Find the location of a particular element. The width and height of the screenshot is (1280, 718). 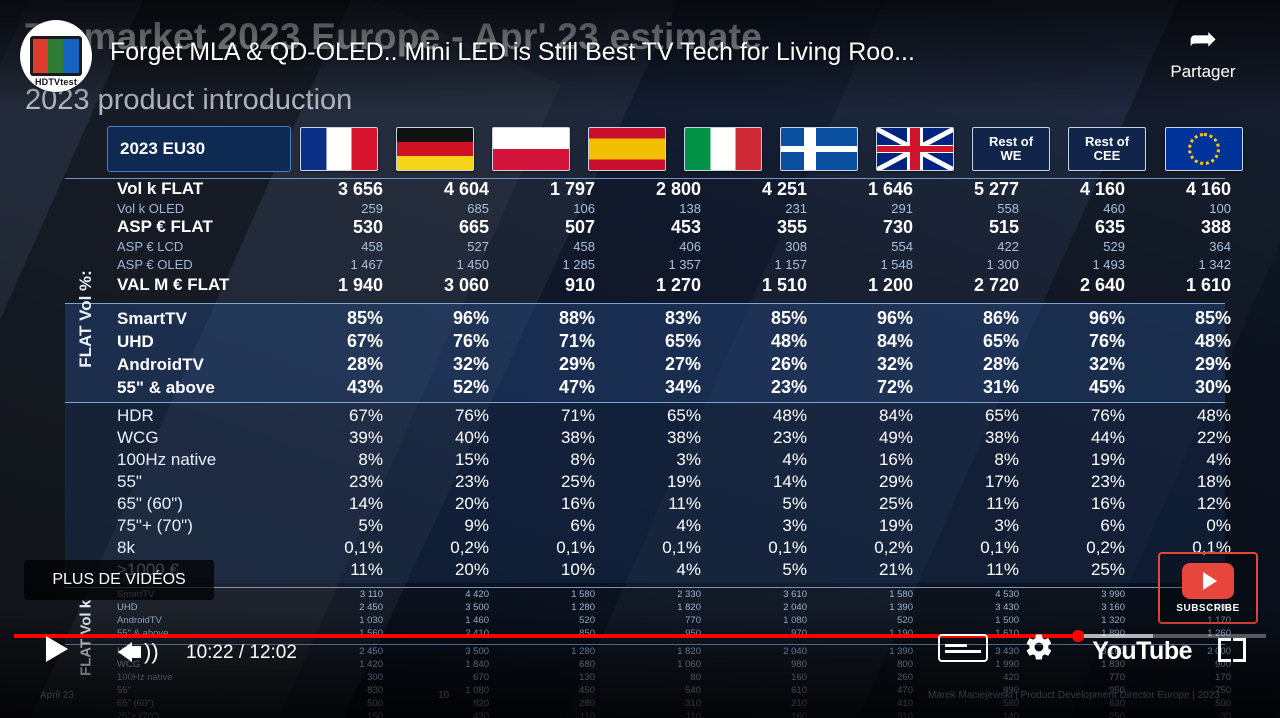

share-button: ➦ Partager is located at coordinates (1203, 52).